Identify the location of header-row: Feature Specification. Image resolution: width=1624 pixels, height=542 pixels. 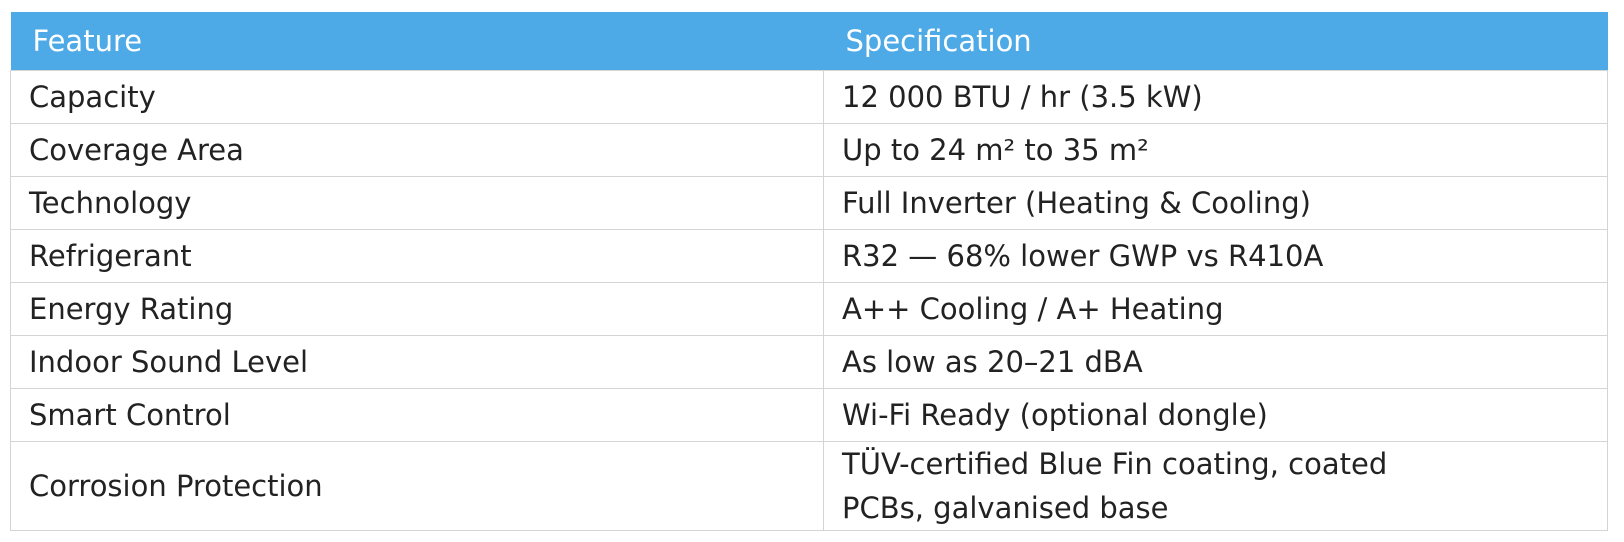
(809, 41).